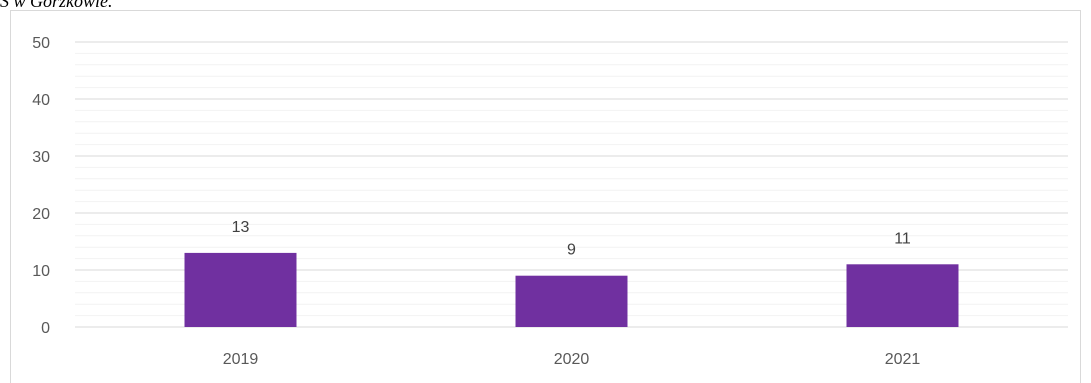 This screenshot has width=1091, height=383. I want to click on y-tick-label: 50, so click(41, 43).